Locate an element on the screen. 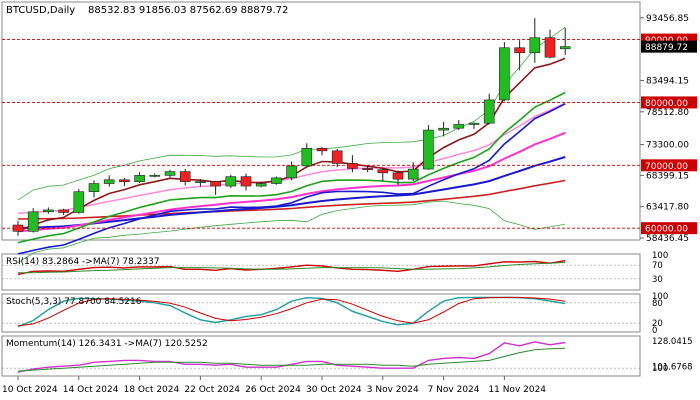 This screenshot has height=400, width=700. rsi-title: RSI(14) 83.2864 ->MA(7) 78.2337 is located at coordinates (83, 262).